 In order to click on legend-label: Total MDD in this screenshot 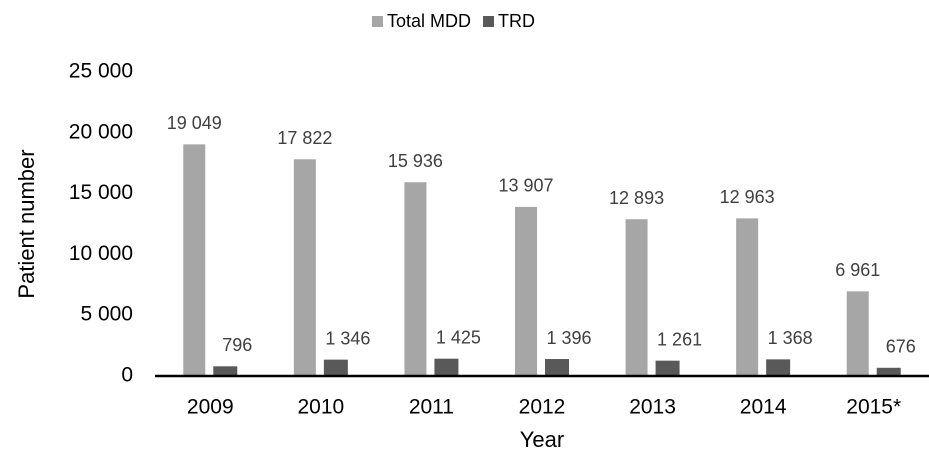, I will do `click(429, 21)`.